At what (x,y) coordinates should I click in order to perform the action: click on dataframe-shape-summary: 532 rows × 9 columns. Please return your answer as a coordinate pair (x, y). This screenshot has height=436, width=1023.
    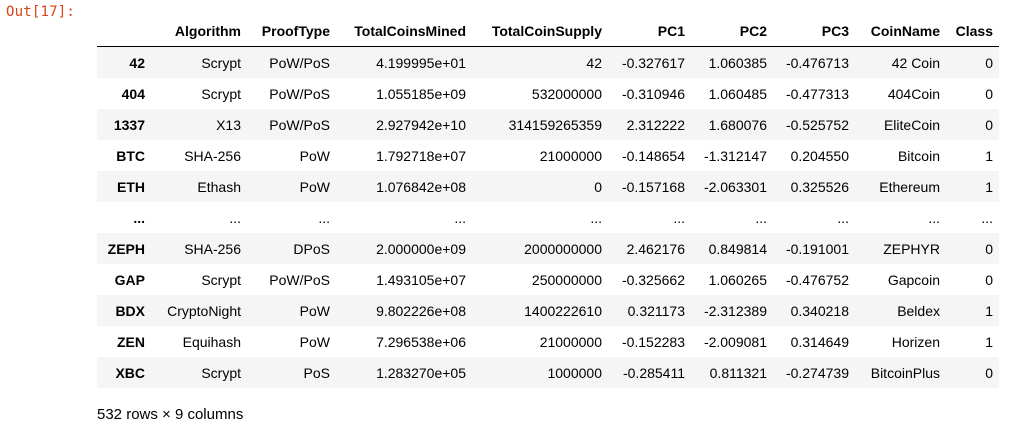
    Looking at the image, I should click on (170, 414).